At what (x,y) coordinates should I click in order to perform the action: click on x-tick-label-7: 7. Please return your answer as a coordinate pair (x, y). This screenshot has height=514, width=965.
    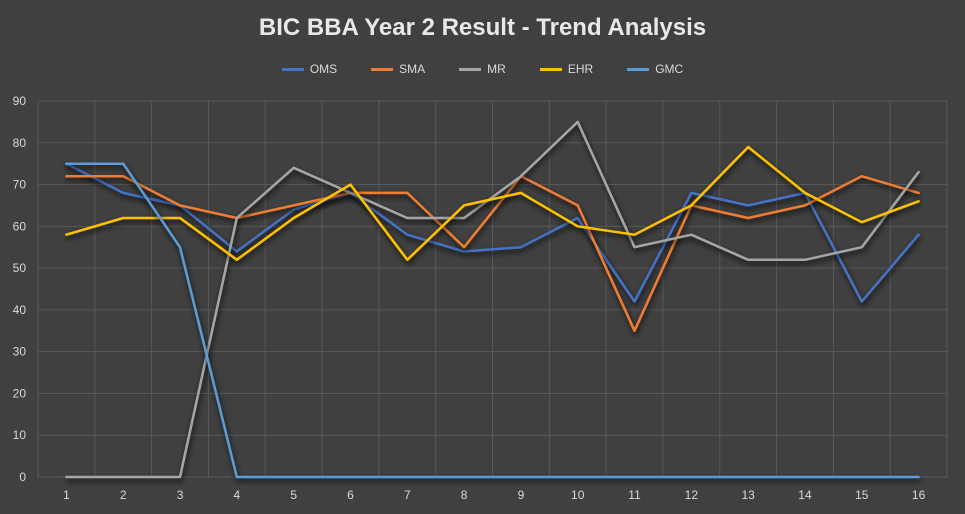
    Looking at the image, I should click on (407, 495).